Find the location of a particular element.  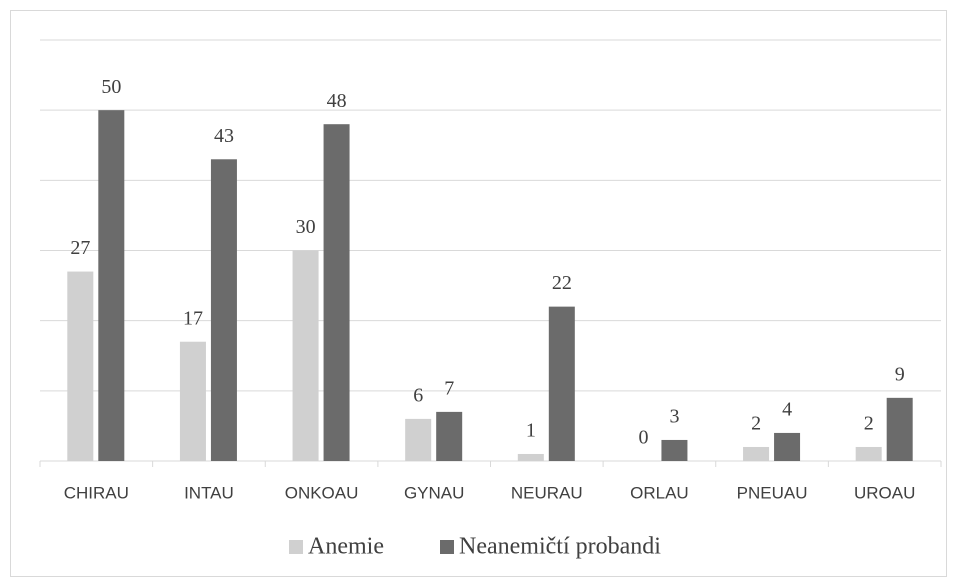

data-label: 6 is located at coordinates (418, 395).